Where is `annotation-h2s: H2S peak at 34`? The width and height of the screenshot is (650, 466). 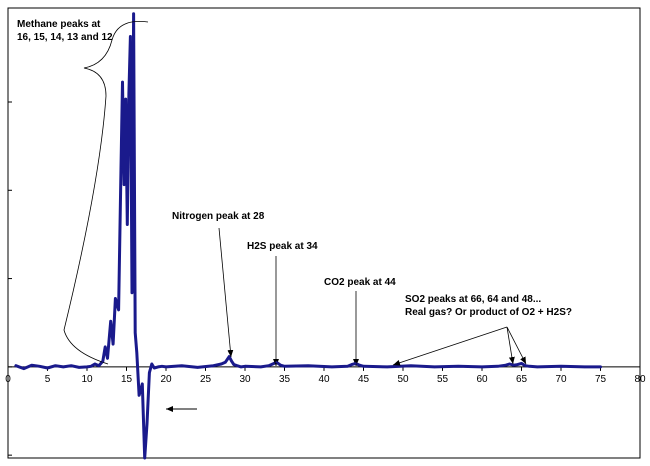 annotation-h2s: H2S peak at 34 is located at coordinates (282, 246).